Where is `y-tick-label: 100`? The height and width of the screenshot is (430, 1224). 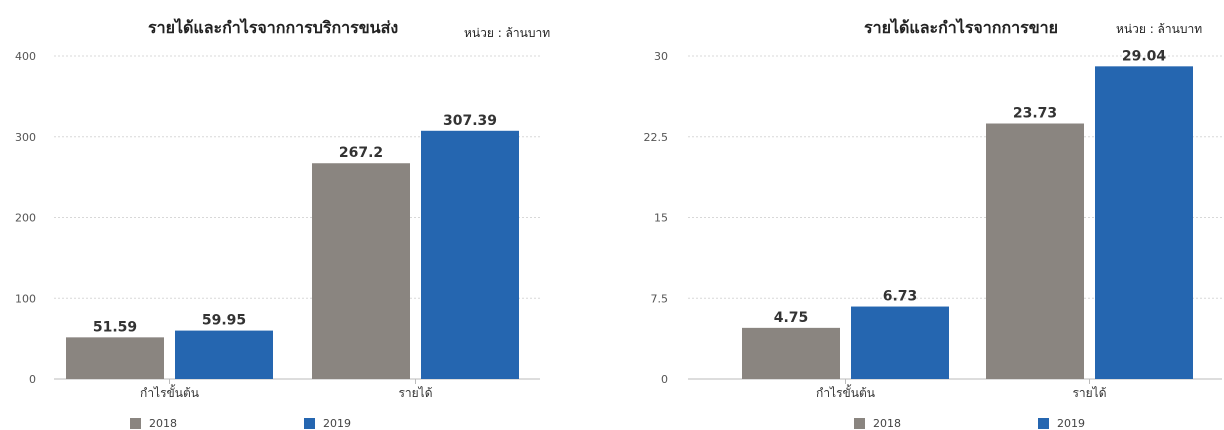 y-tick-label: 100 is located at coordinates (25, 298).